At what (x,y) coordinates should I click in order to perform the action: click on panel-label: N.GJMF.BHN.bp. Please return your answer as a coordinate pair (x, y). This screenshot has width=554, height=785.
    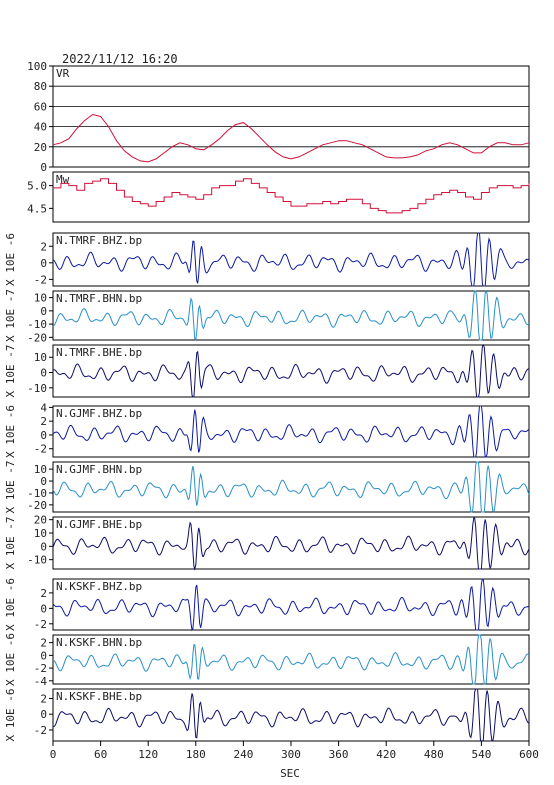
    Looking at the image, I should click on (99, 469).